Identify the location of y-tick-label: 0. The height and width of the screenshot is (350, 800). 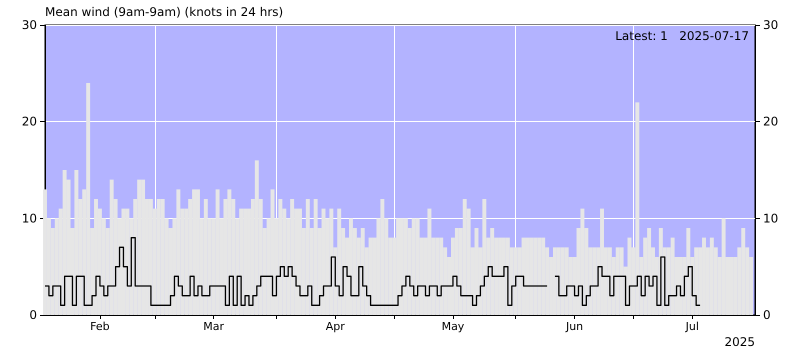
(33, 315).